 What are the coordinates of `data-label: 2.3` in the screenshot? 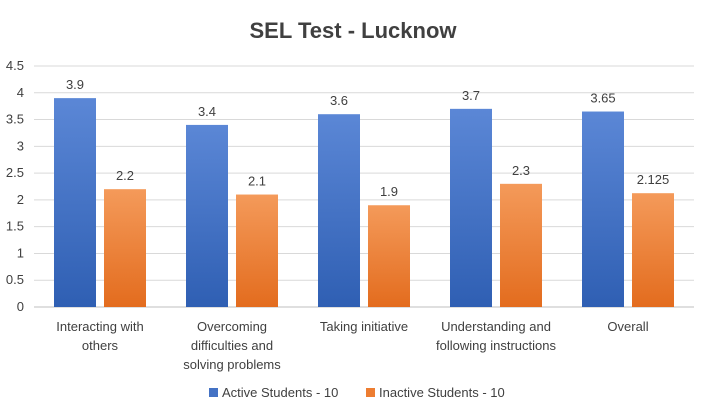 It's located at (521, 170).